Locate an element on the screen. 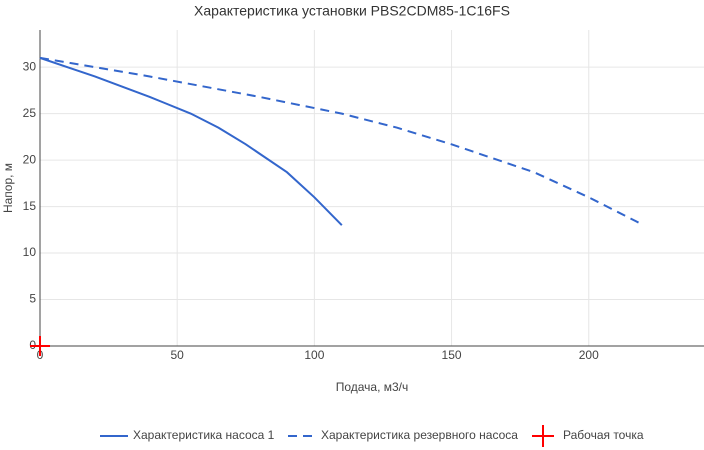 The height and width of the screenshot is (450, 704). x-tick-label: 100 is located at coordinates (314, 355).